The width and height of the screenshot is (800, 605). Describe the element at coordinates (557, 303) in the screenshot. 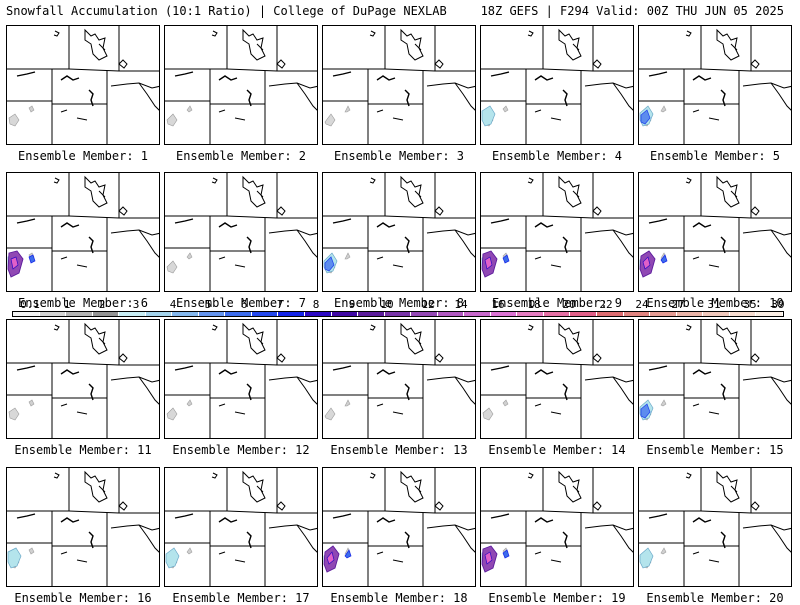

I see `ensemble-member-caption: Ensemble Member: 9` at that location.